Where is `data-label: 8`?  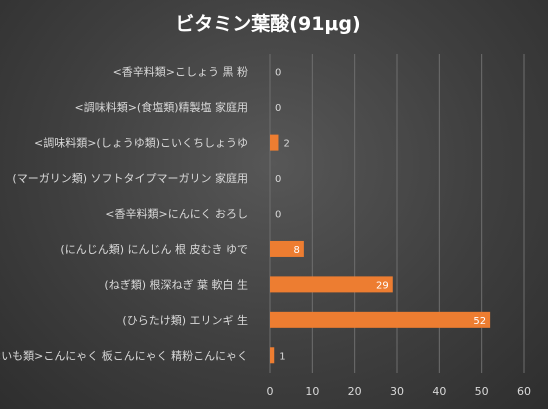
data-label: 8 is located at coordinates (296, 250).